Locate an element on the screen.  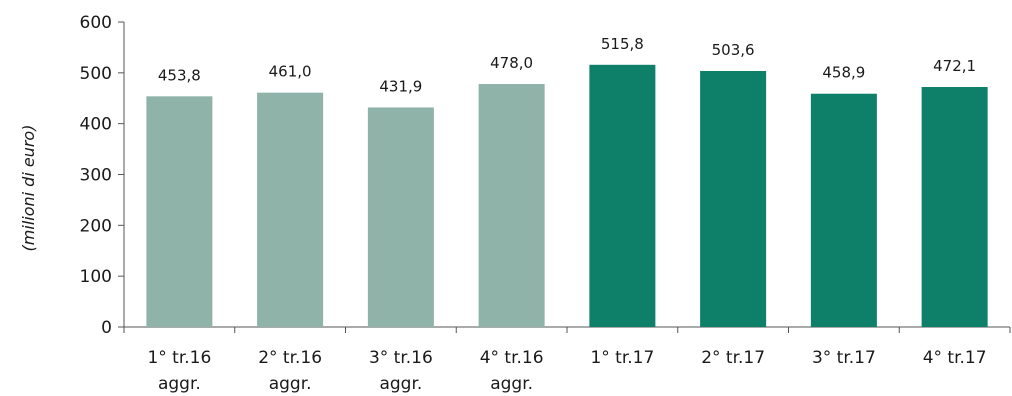
data-label: 461,0 is located at coordinates (290, 72).